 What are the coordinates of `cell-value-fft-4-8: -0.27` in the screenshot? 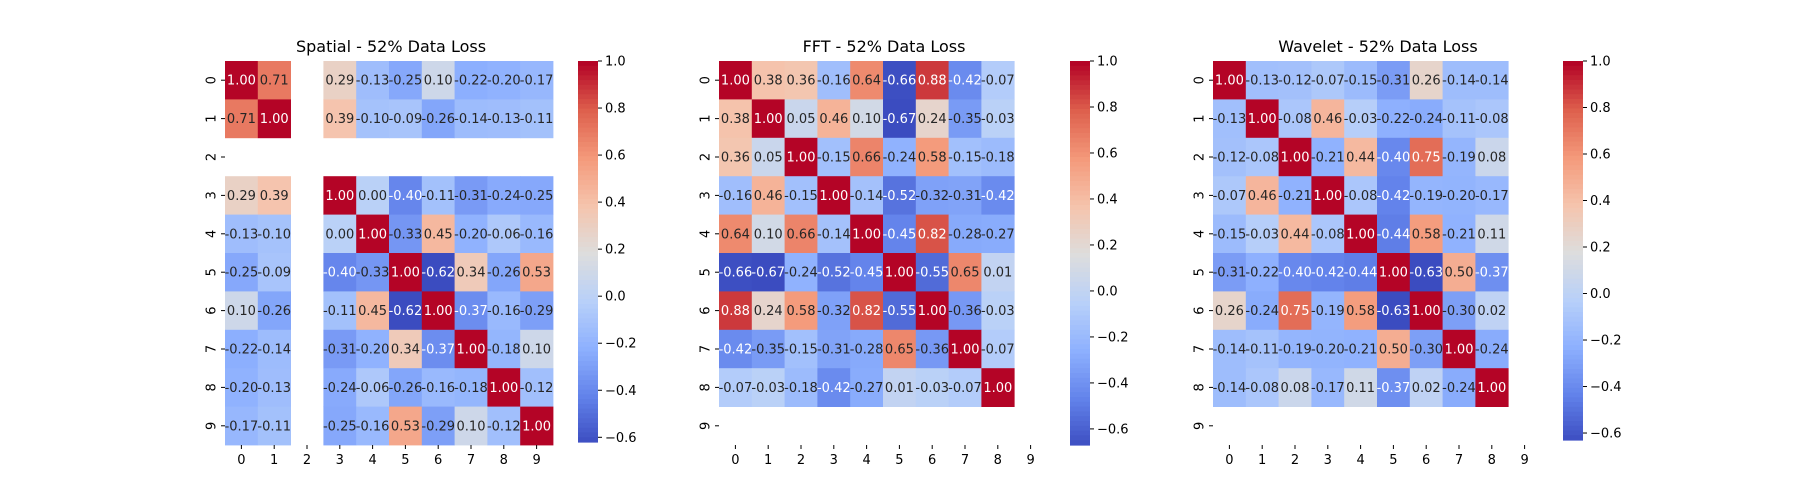 It's located at (998, 234).